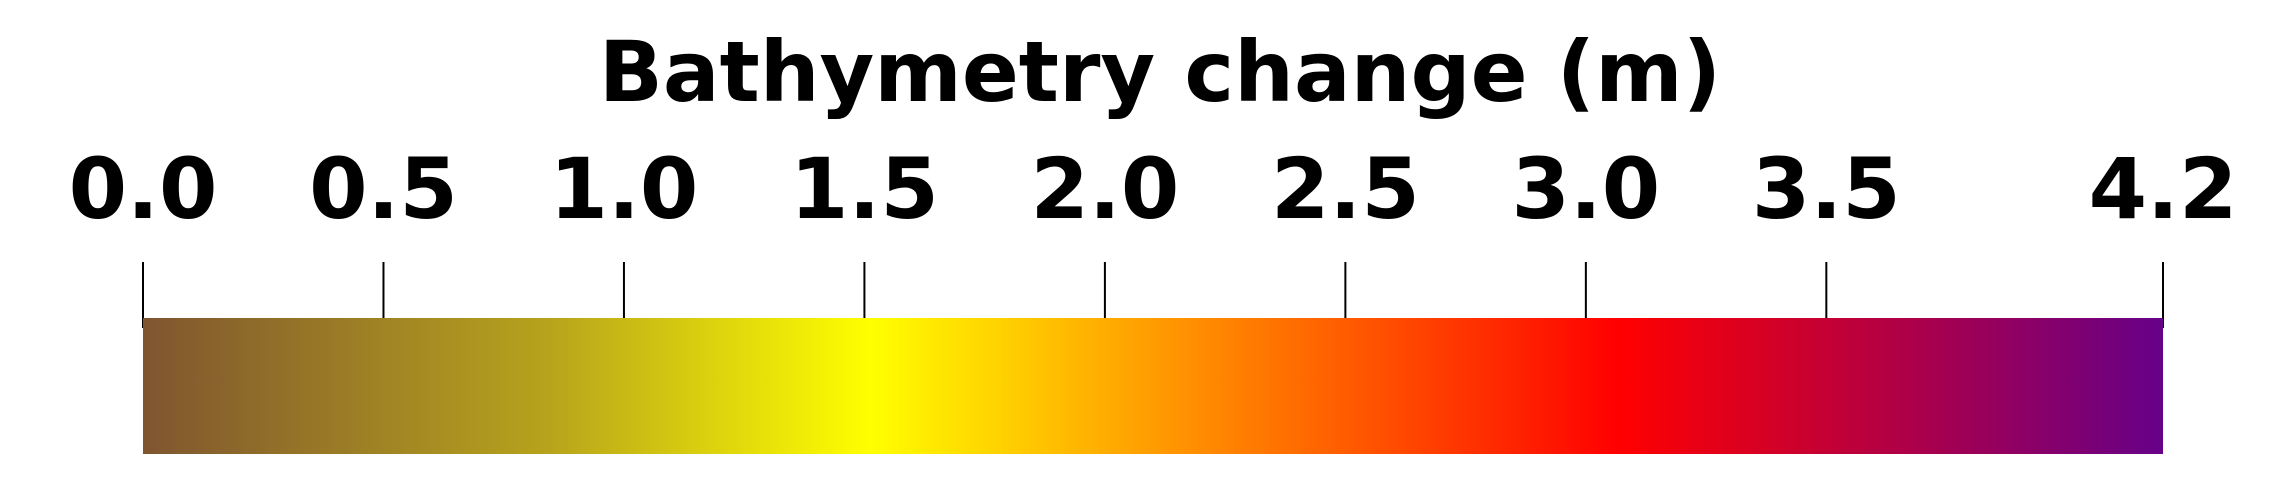 The image size is (2270, 484). What do you see at coordinates (1345, 189) in the screenshot?
I see `tick-label-2.5: 2.5` at bounding box center [1345, 189].